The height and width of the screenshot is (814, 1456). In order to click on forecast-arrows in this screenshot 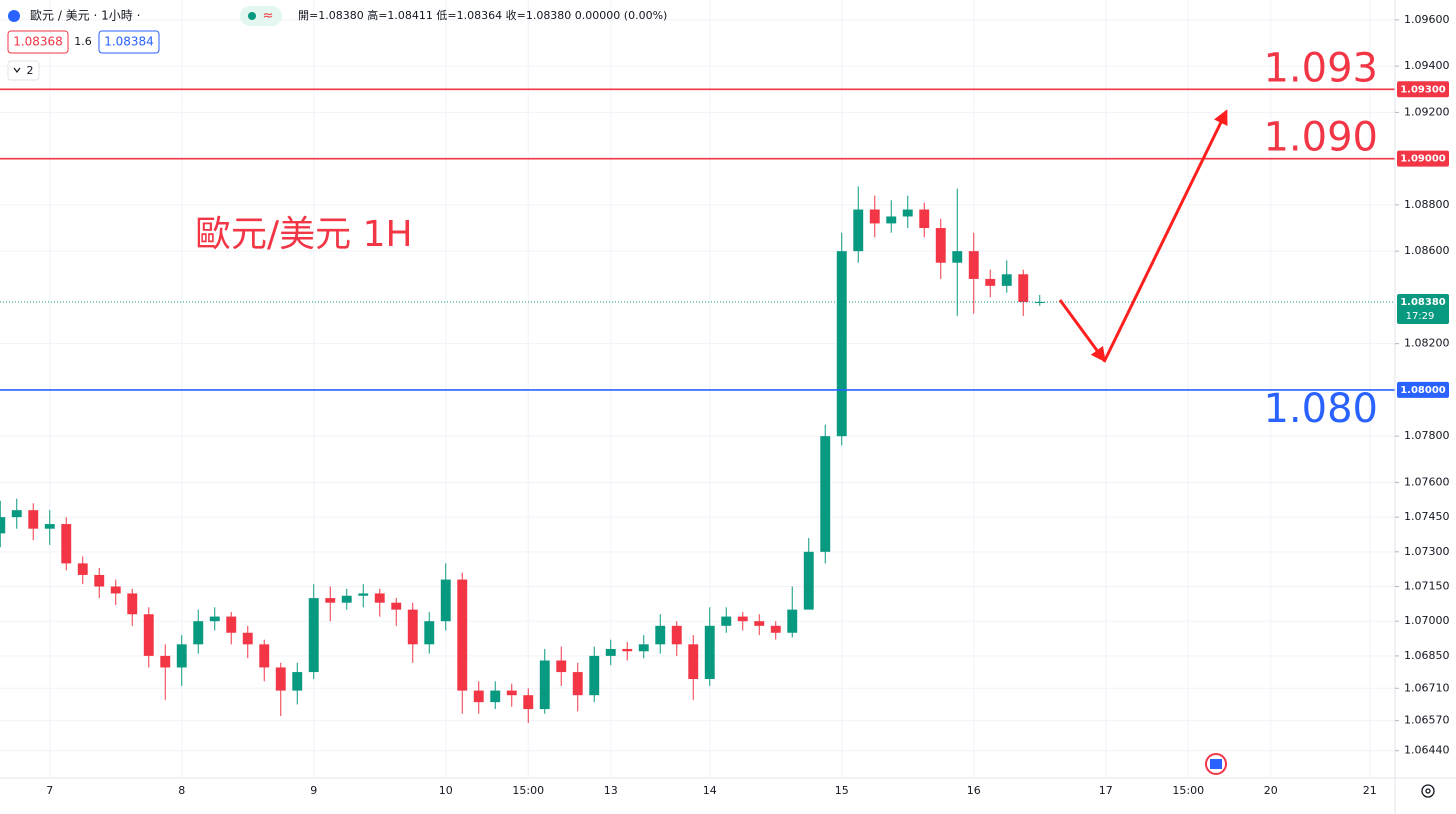, I will do `click(1143, 236)`.